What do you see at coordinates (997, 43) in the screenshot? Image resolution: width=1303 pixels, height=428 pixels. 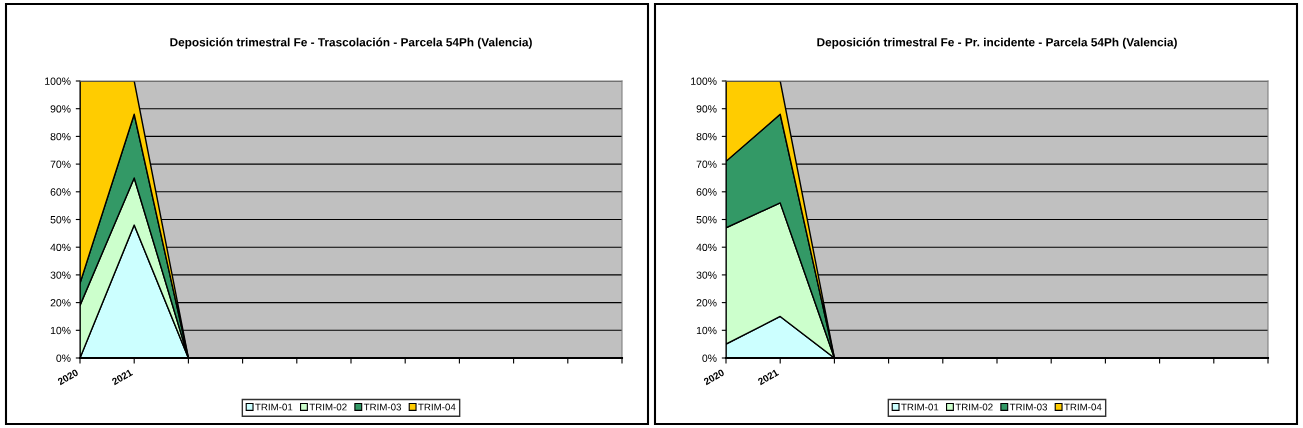 I see `chart-title: Deposición trimestral Fe - Pr. incidente - Parcela 54Ph (Valencia)` at bounding box center [997, 43].